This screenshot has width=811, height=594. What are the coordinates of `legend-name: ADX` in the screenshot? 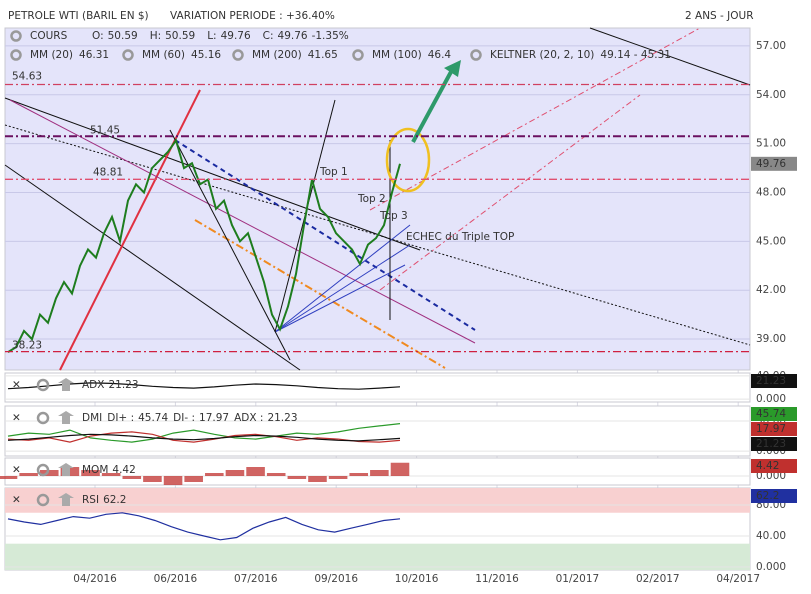 It's located at (93, 385).